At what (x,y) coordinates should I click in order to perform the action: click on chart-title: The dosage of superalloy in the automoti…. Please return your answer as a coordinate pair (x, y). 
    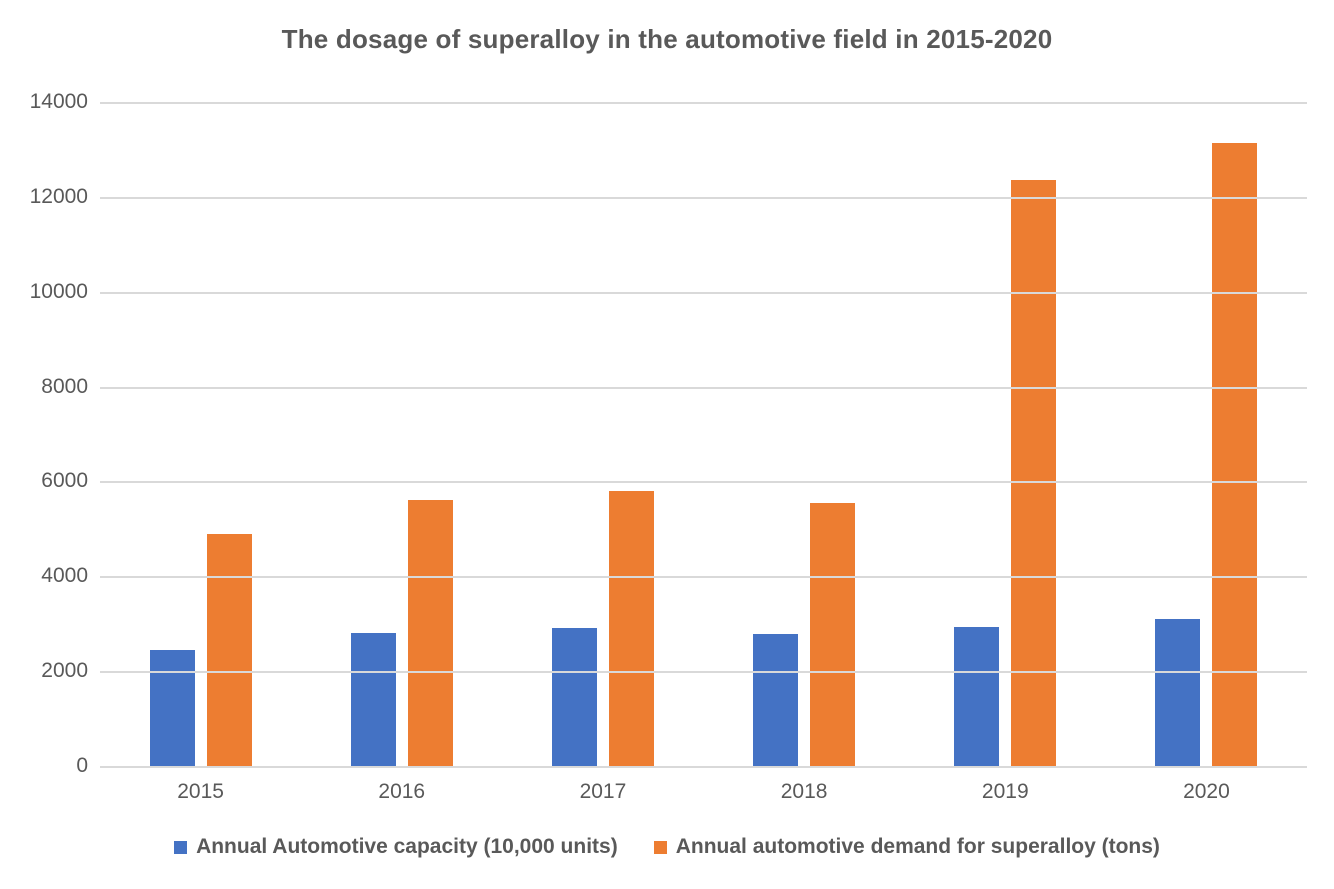
    Looking at the image, I should click on (667, 39).